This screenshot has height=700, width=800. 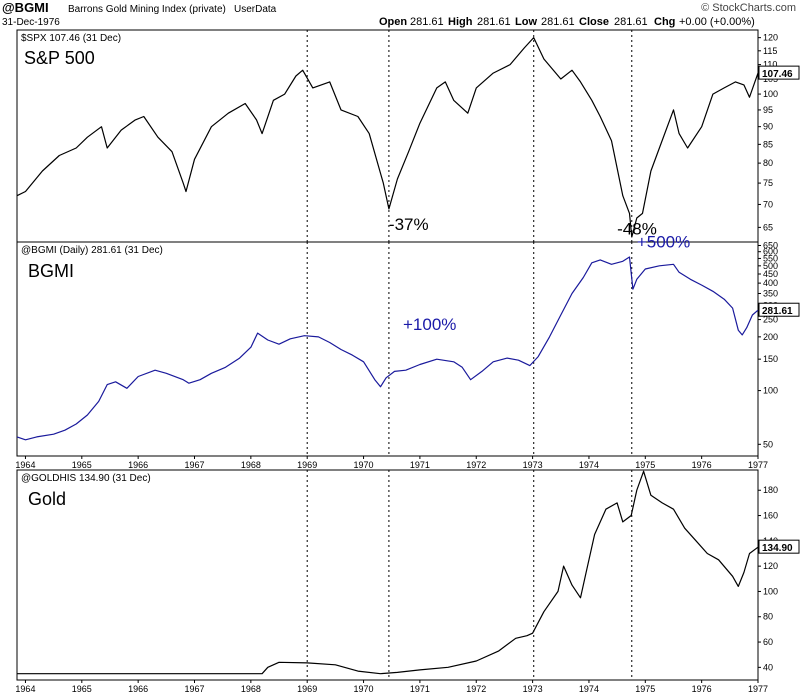 What do you see at coordinates (393, 22) in the screenshot?
I see `open-label: Open` at bounding box center [393, 22].